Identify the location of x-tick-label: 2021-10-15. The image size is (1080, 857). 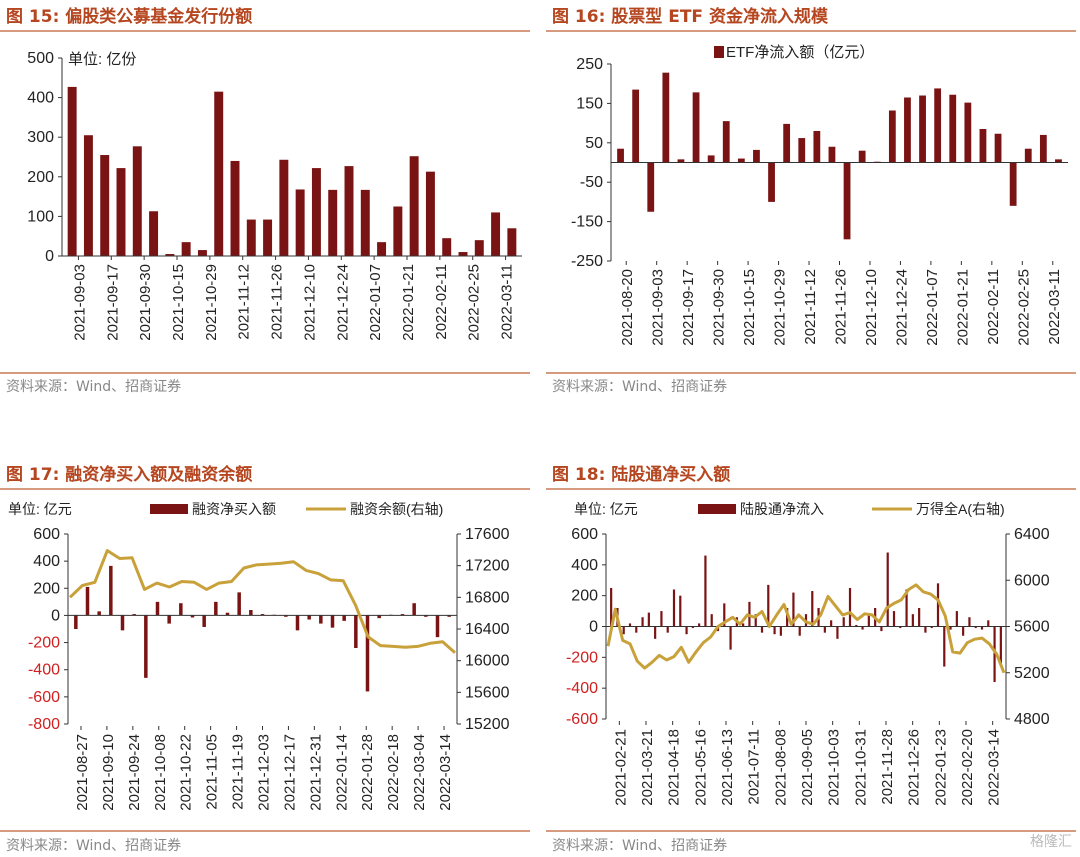
(178, 302).